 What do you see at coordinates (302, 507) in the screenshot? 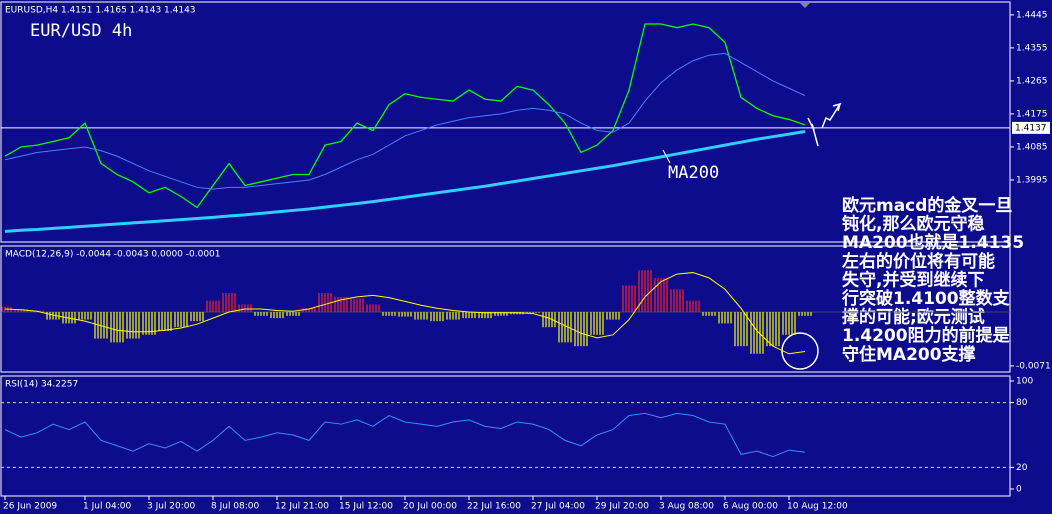
I see `x-tick-label: 12 Jul 21:00` at bounding box center [302, 507].